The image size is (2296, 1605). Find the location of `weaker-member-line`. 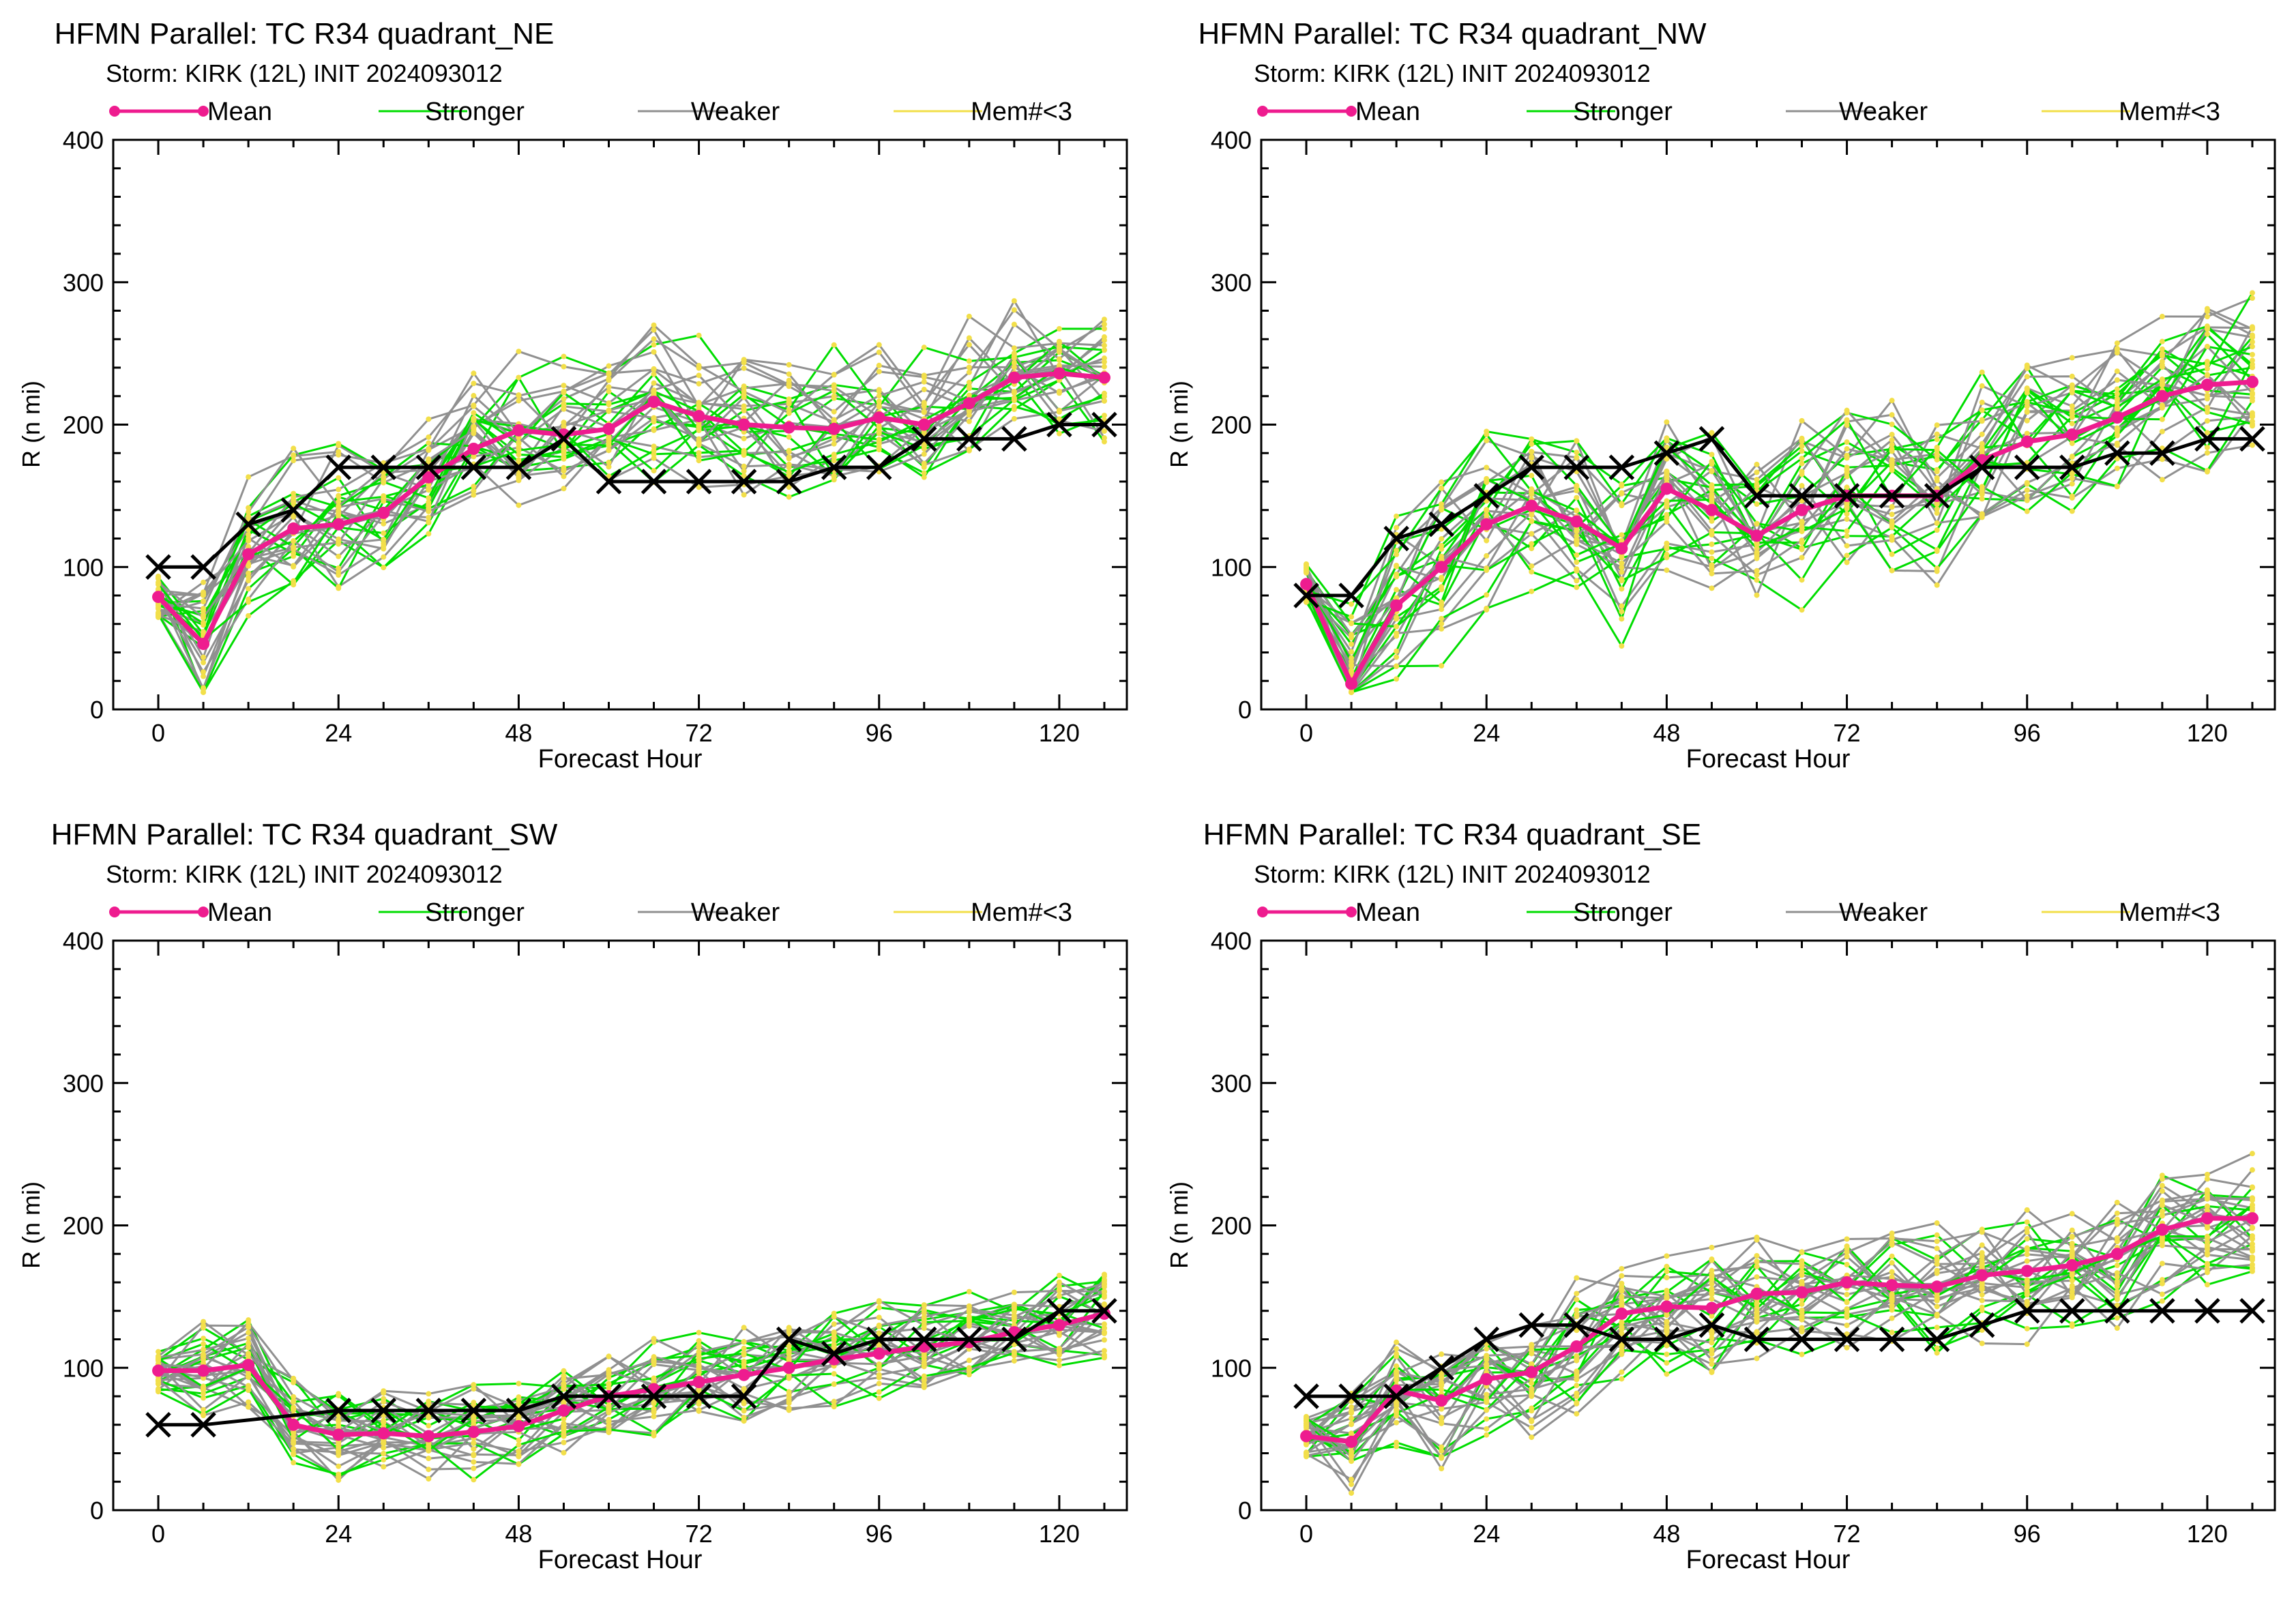

weaker-member-line is located at coordinates (631, 1366).